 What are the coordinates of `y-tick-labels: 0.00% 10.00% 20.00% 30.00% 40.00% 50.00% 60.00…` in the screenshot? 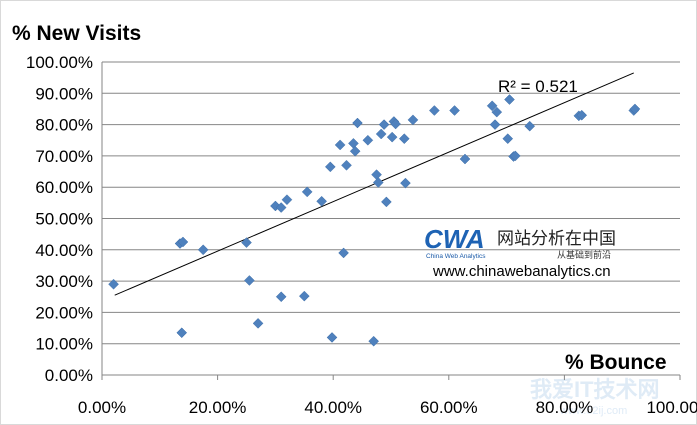 It's located at (59, 219).